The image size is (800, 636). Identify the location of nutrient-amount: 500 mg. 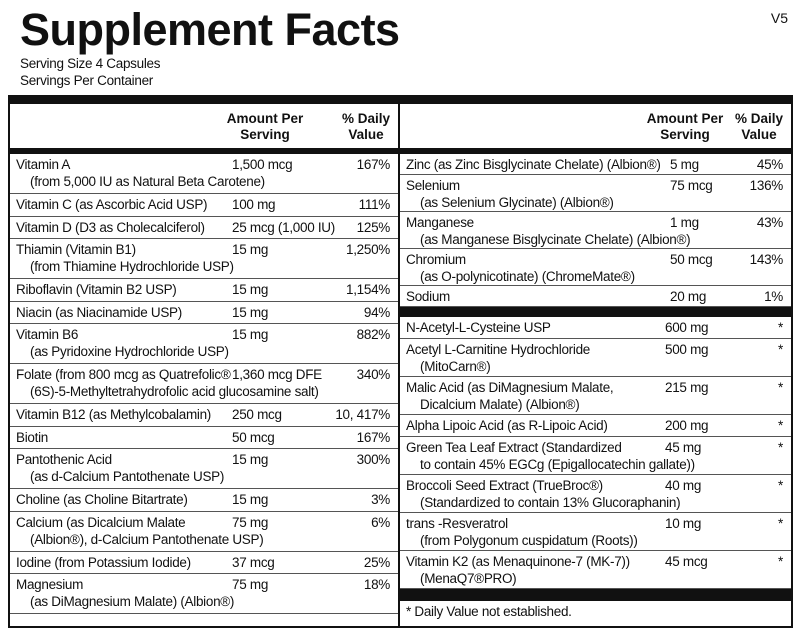
(687, 349).